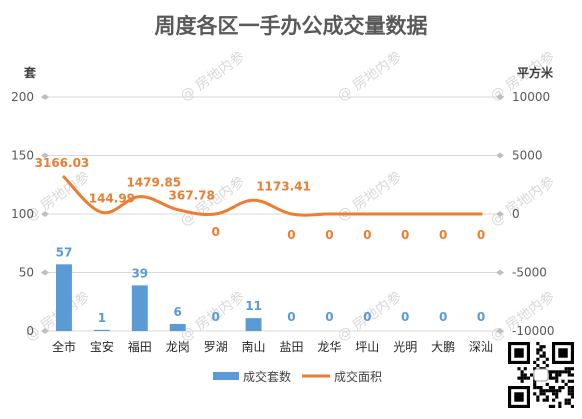 This screenshot has width=582, height=419. What do you see at coordinates (112, 198) in the screenshot?
I see `line-value-label: 144.99` at bounding box center [112, 198].